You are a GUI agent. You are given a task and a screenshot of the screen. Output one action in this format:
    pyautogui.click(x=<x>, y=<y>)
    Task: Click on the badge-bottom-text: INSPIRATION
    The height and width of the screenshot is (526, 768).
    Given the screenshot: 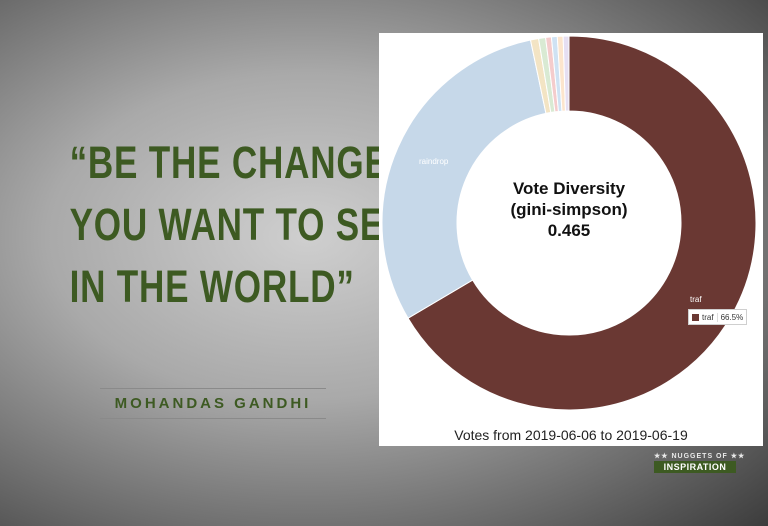 What is the action you would take?
    pyautogui.click(x=695, y=467)
    